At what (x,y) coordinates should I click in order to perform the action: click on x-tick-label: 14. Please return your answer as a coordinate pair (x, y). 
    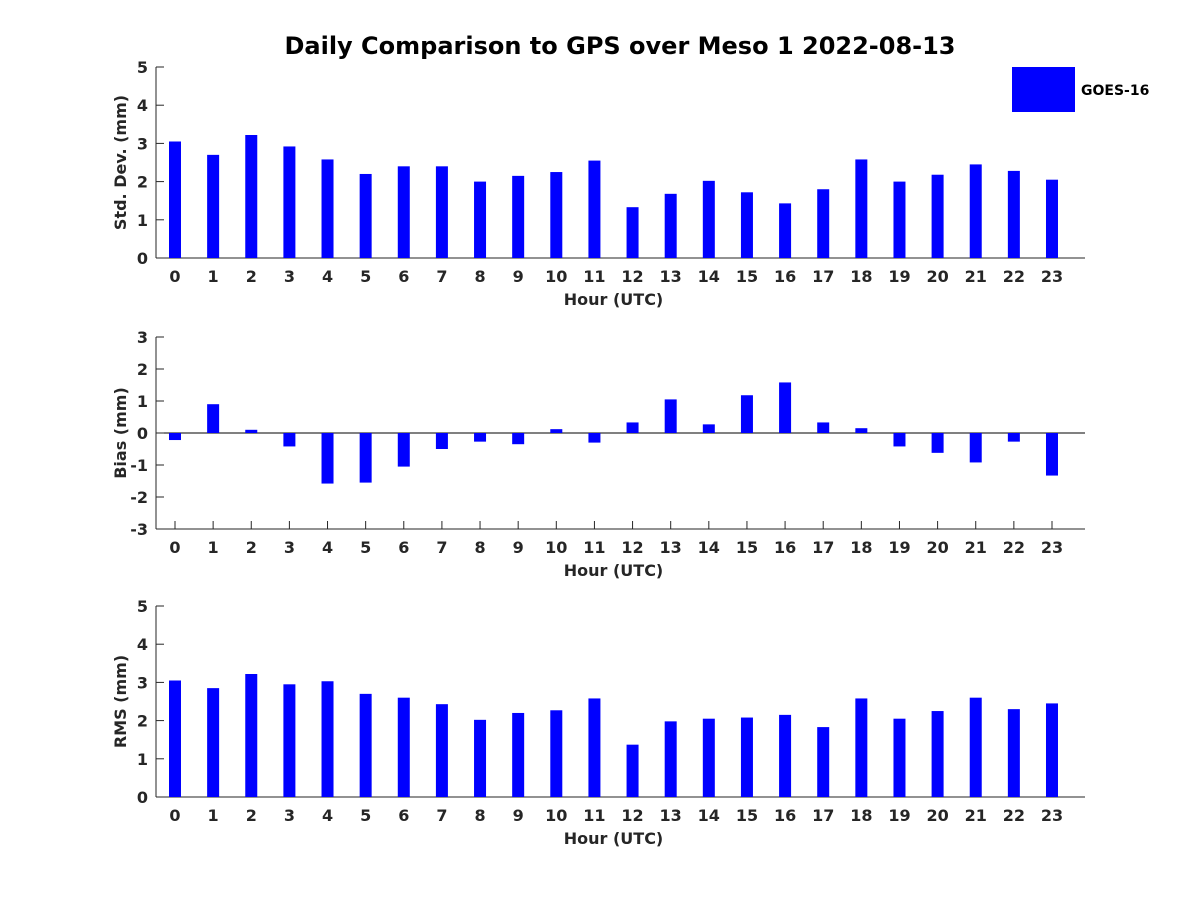
    Looking at the image, I should click on (709, 547).